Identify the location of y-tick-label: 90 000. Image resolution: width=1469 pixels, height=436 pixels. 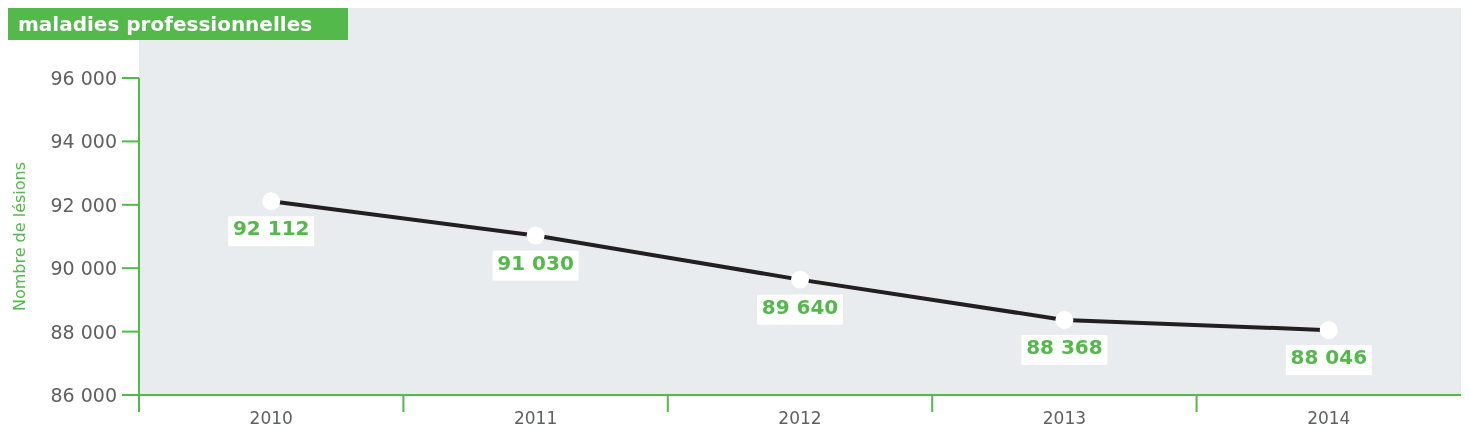
(83, 268).